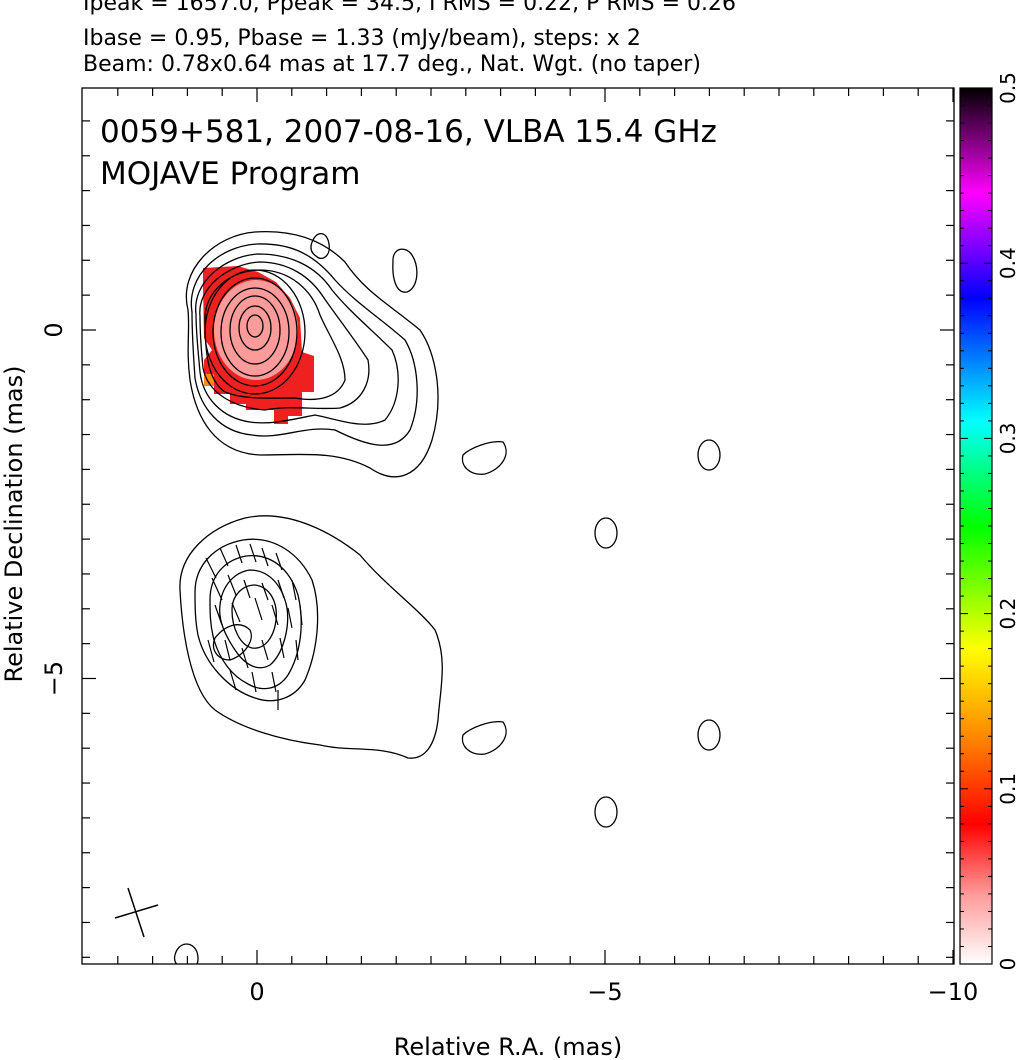 The height and width of the screenshot is (1060, 1021). What do you see at coordinates (54, 509) in the screenshot?
I see `y-tick-labels: 0 −5` at bounding box center [54, 509].